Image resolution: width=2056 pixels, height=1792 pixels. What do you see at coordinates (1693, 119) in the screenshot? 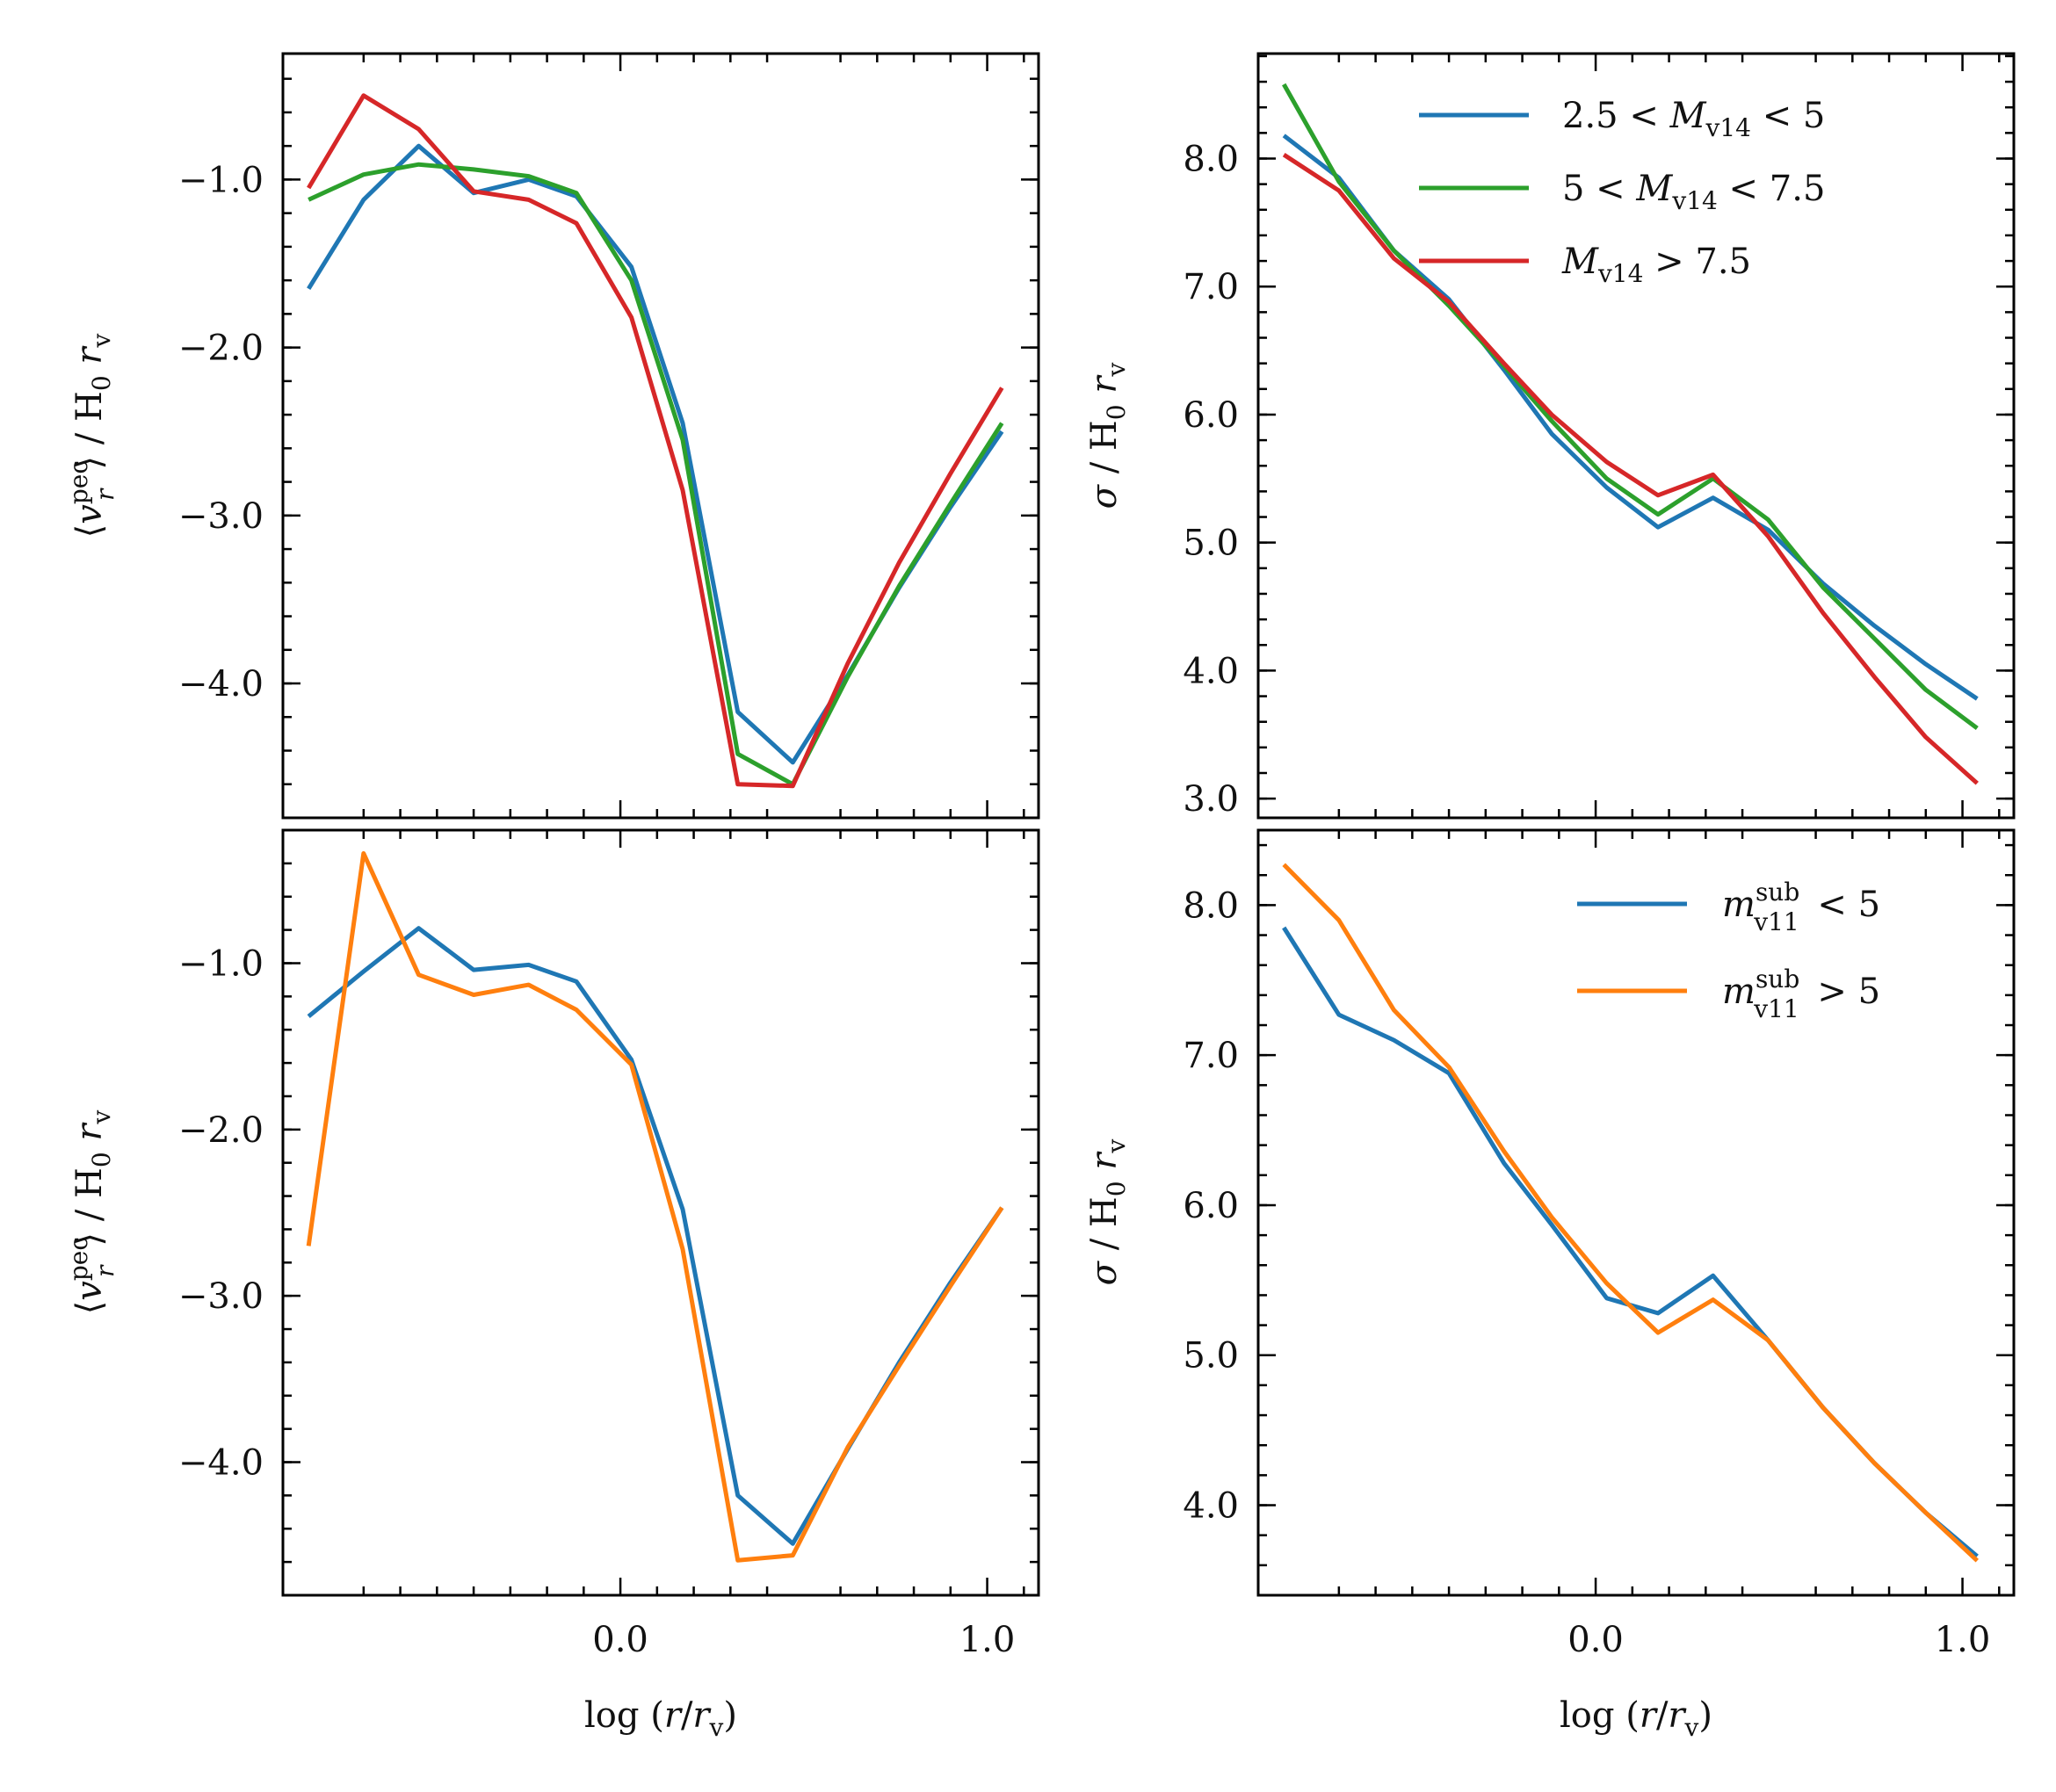
I see `legend-label: 2.5 < Mv14 < 5` at bounding box center [1693, 119].